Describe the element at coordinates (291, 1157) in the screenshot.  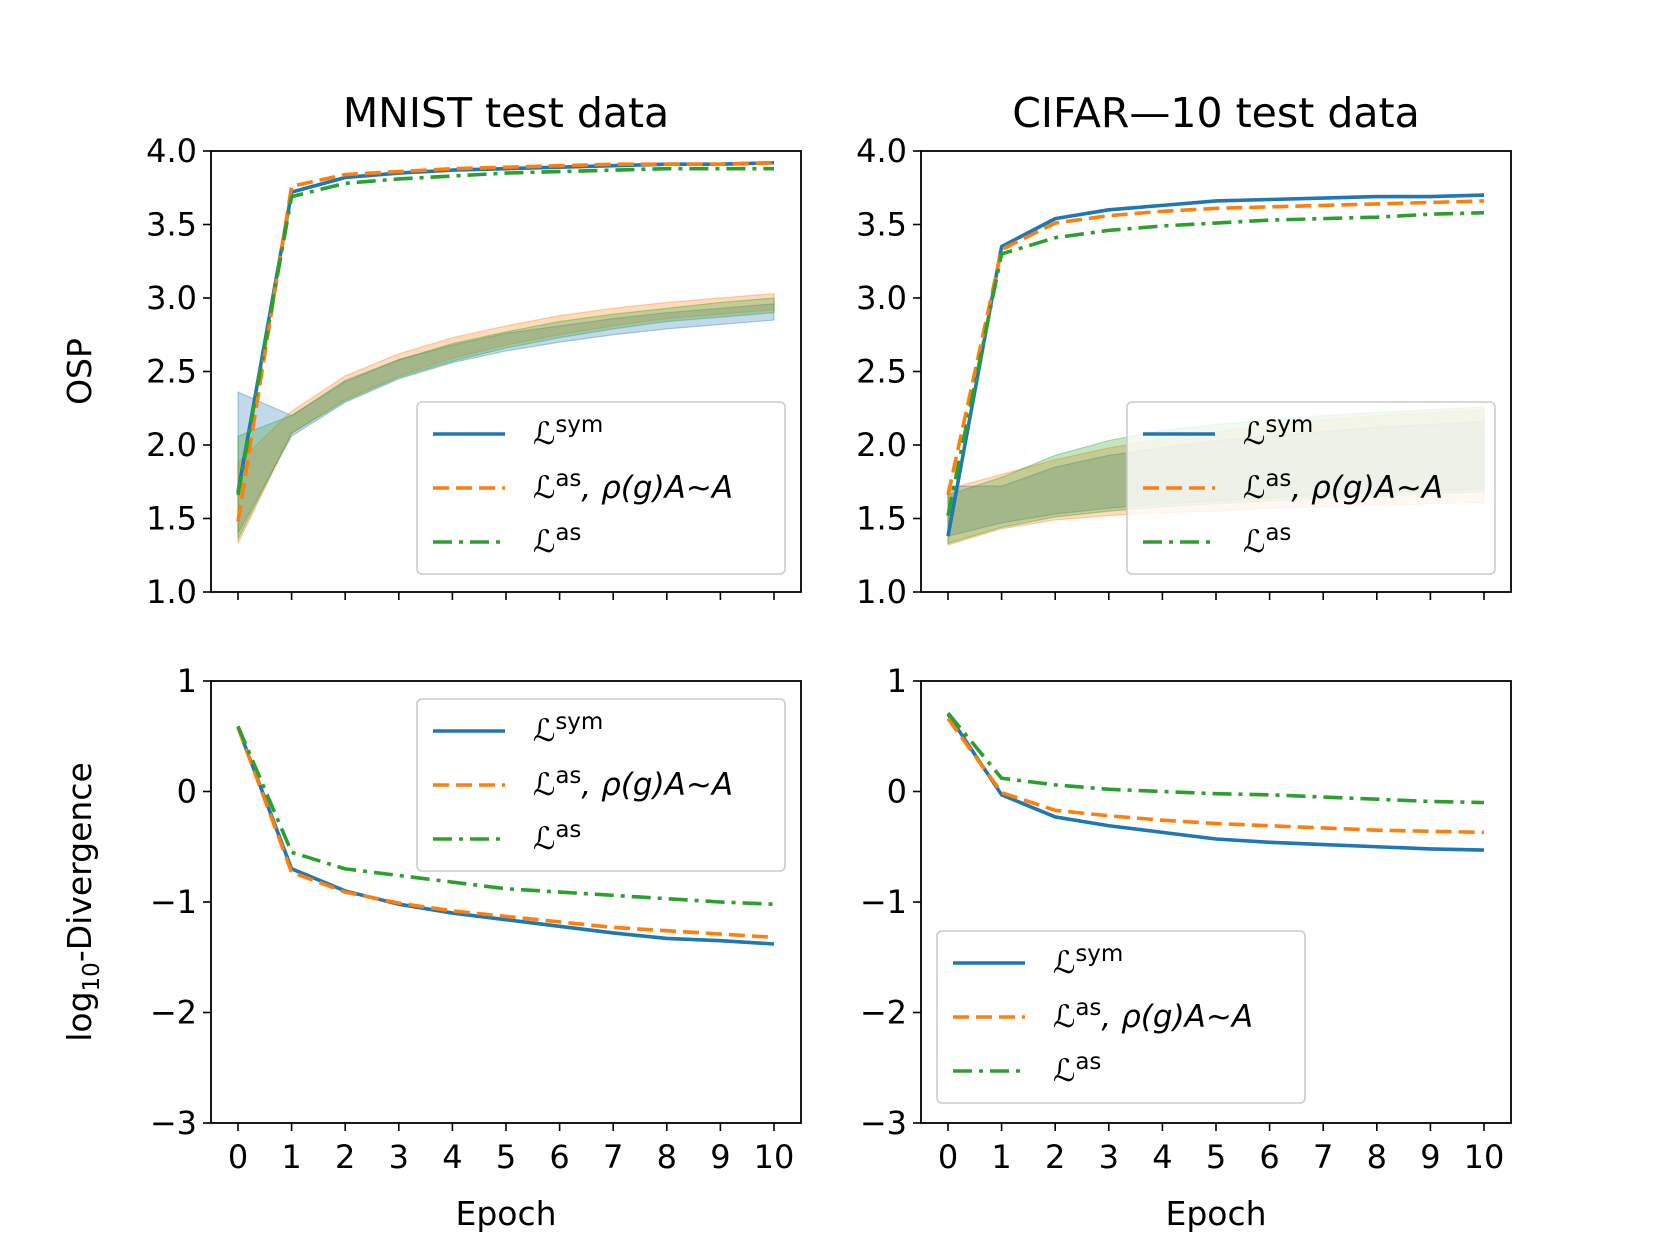
I see `x-tick-label: 1` at that location.